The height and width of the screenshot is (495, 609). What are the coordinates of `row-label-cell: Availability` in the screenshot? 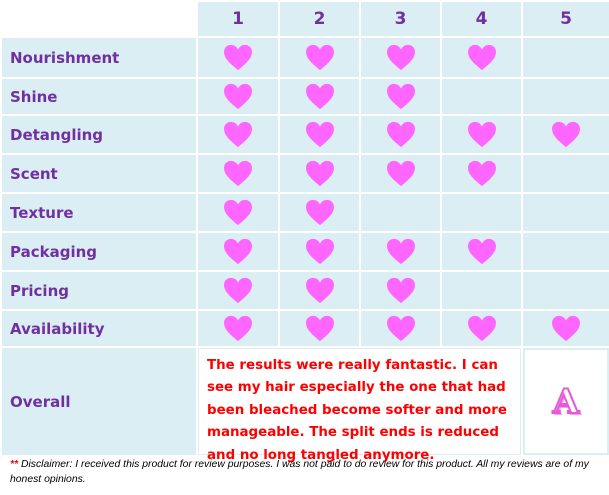 It's located at (99, 328).